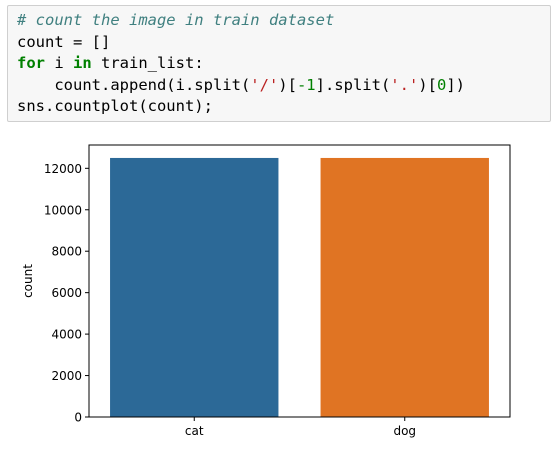  What do you see at coordinates (455, 84) in the screenshot?
I see `code-token: ])` at bounding box center [455, 84].